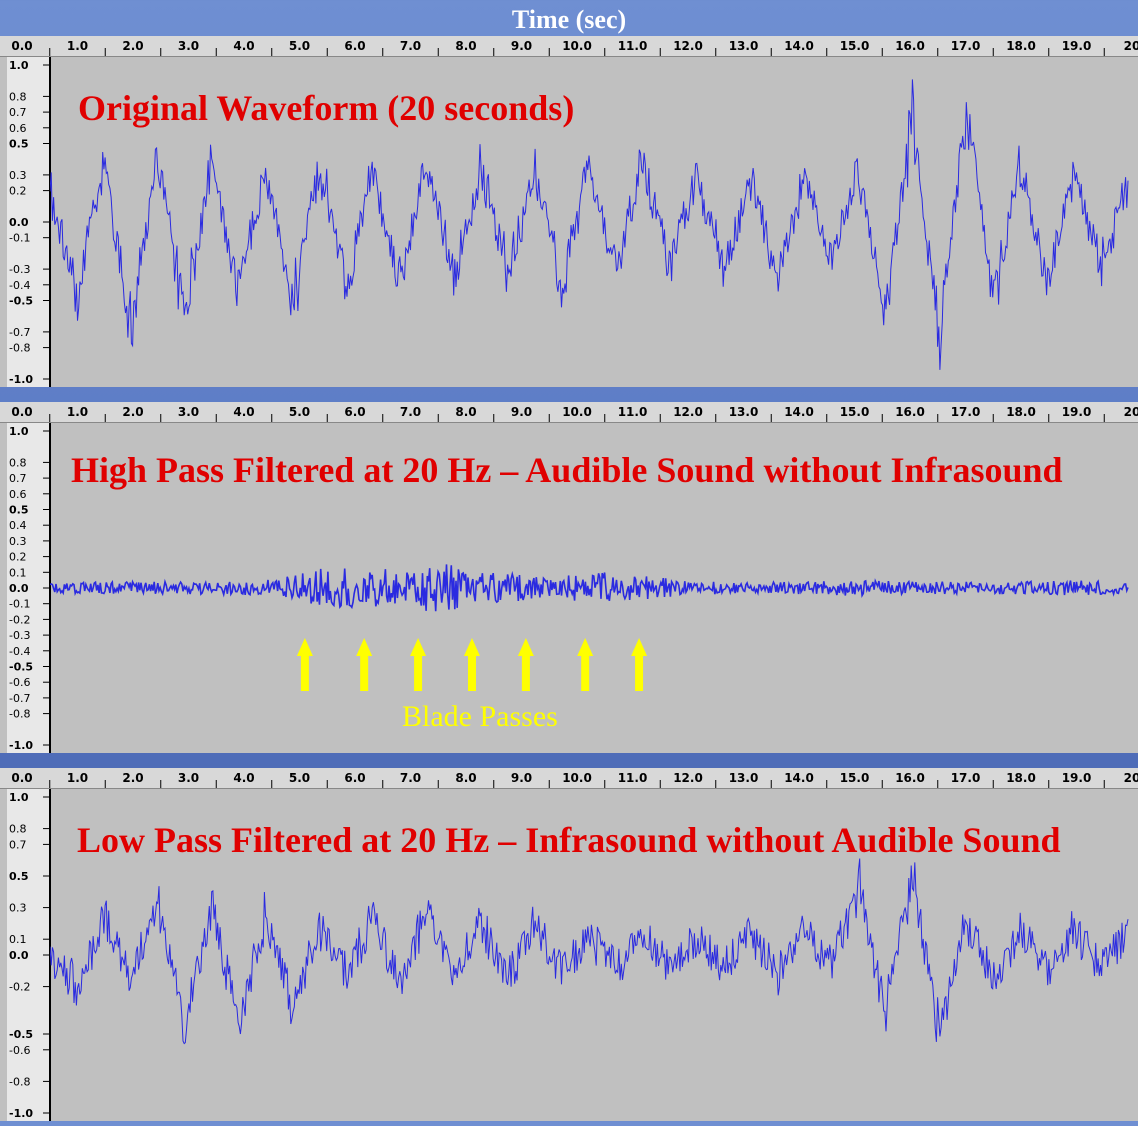 The image size is (1138, 1126). What do you see at coordinates (18, 557) in the screenshot?
I see `y-tick-label: 0.2` at bounding box center [18, 557].